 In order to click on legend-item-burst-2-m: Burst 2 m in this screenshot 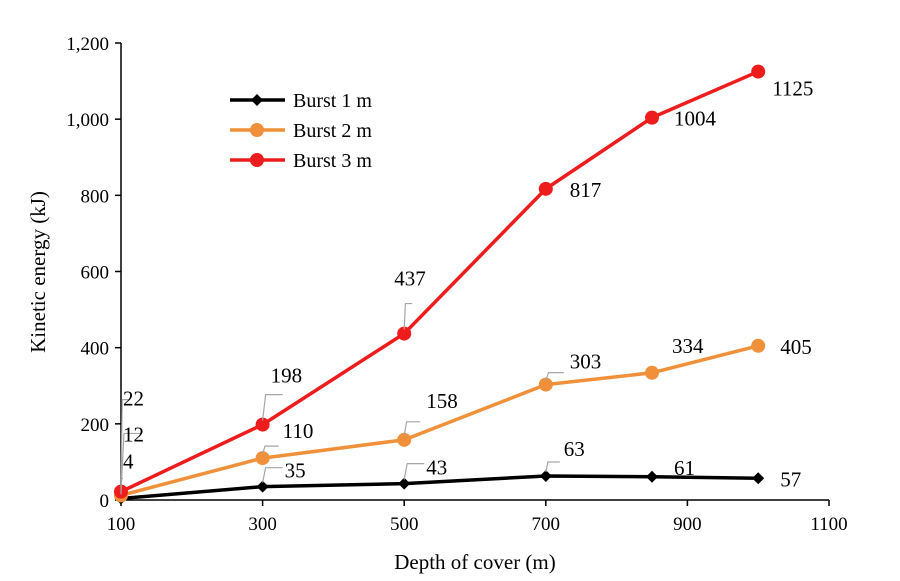, I will do `click(301, 131)`.